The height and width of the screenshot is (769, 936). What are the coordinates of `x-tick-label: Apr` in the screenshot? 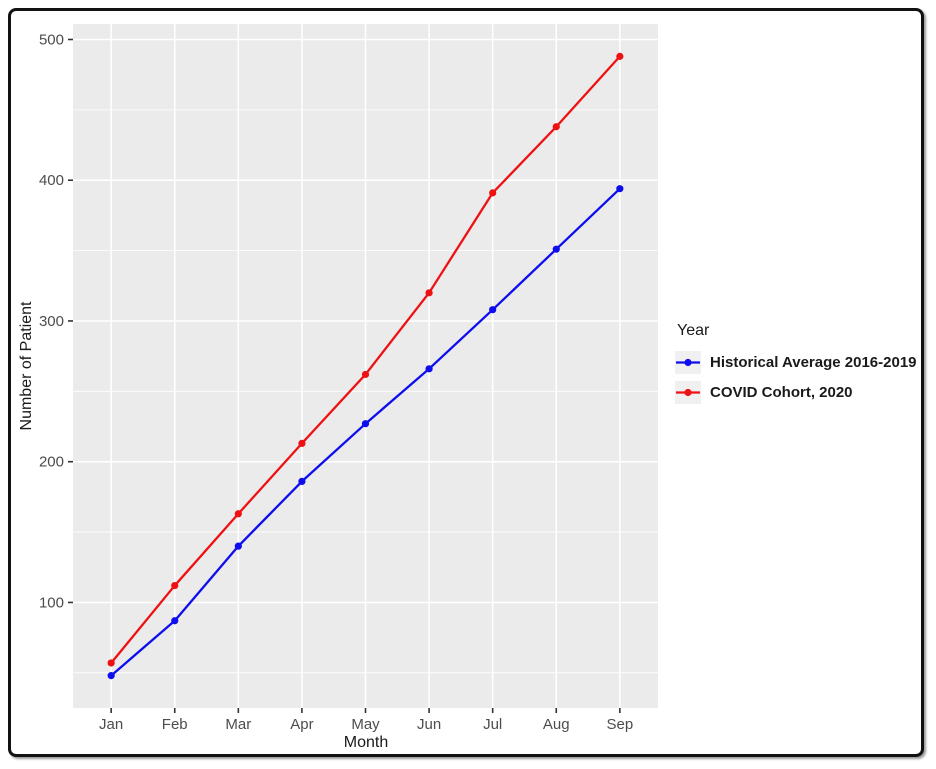 It's located at (301, 724).